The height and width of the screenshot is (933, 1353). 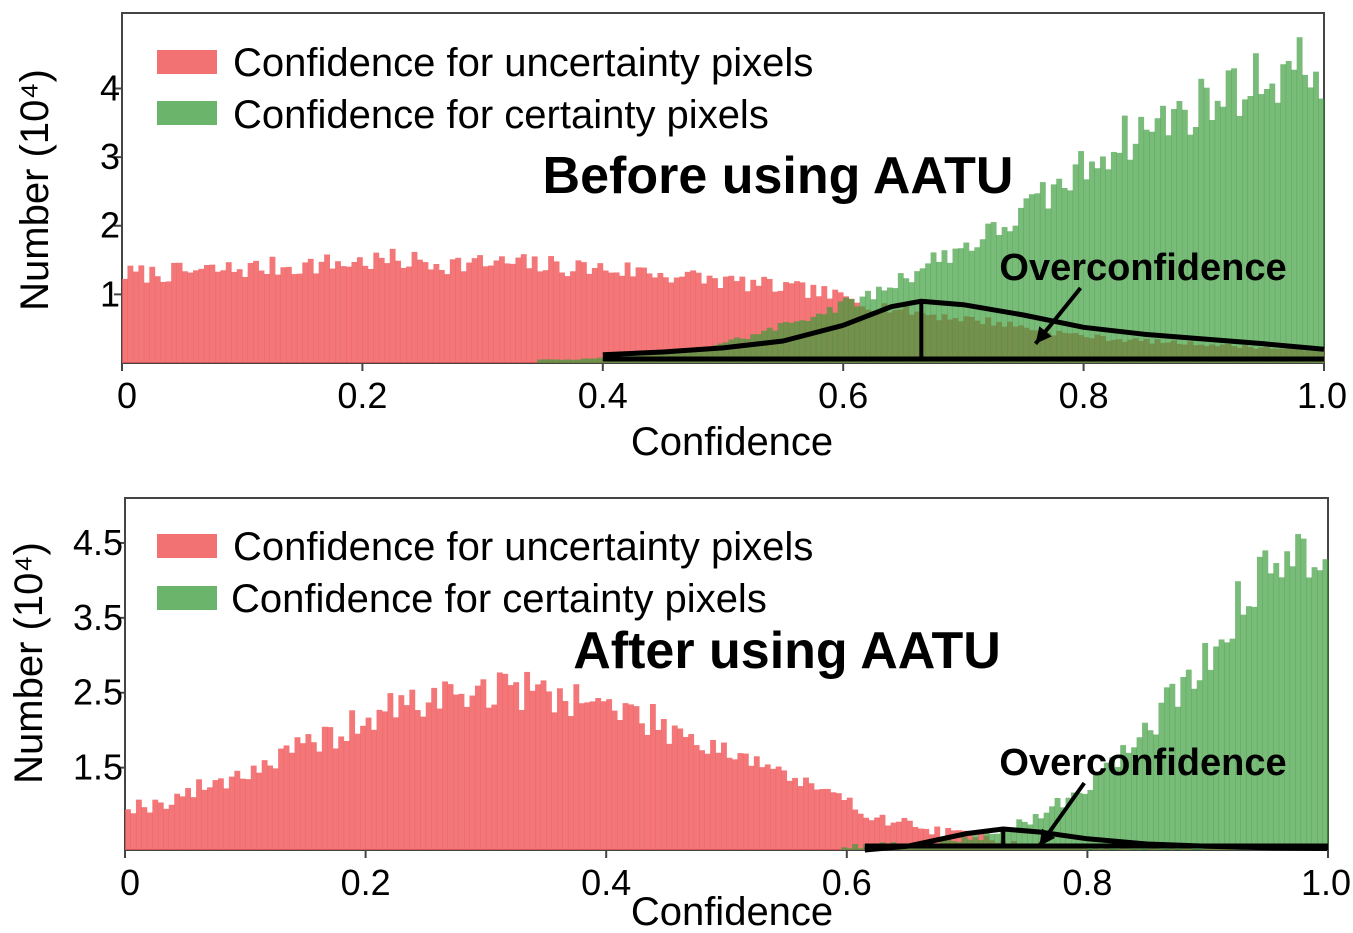 I want to click on x-tick-label: 0.8, so click(x=1084, y=395).